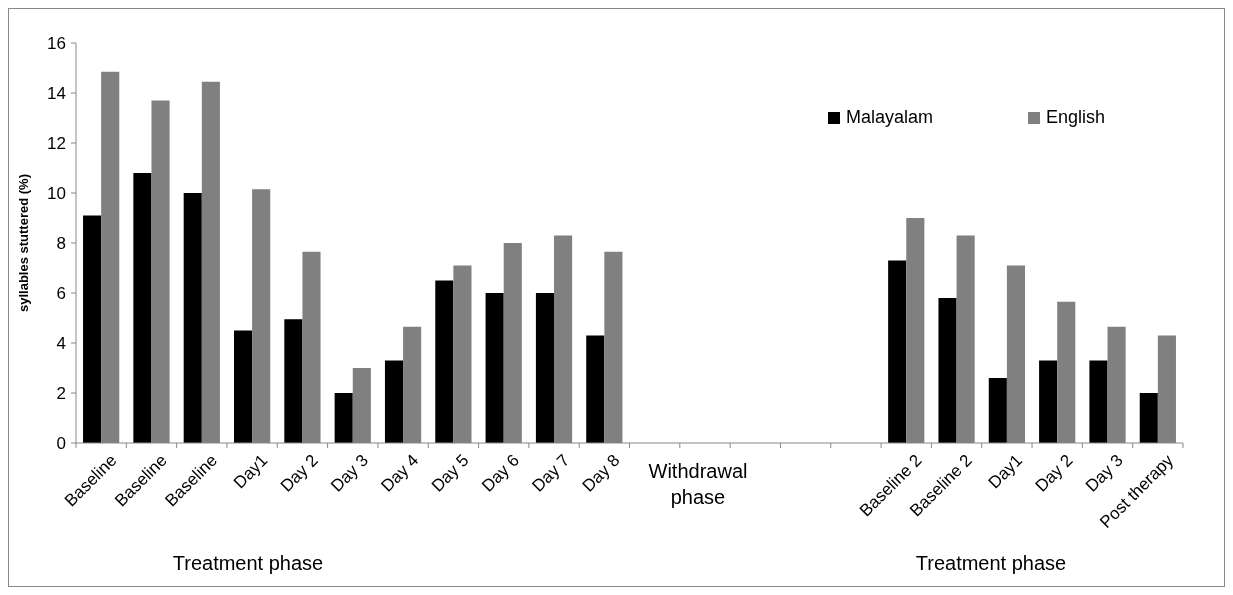  Describe the element at coordinates (61, 343) in the screenshot. I see `y-tick-label: 4` at that location.